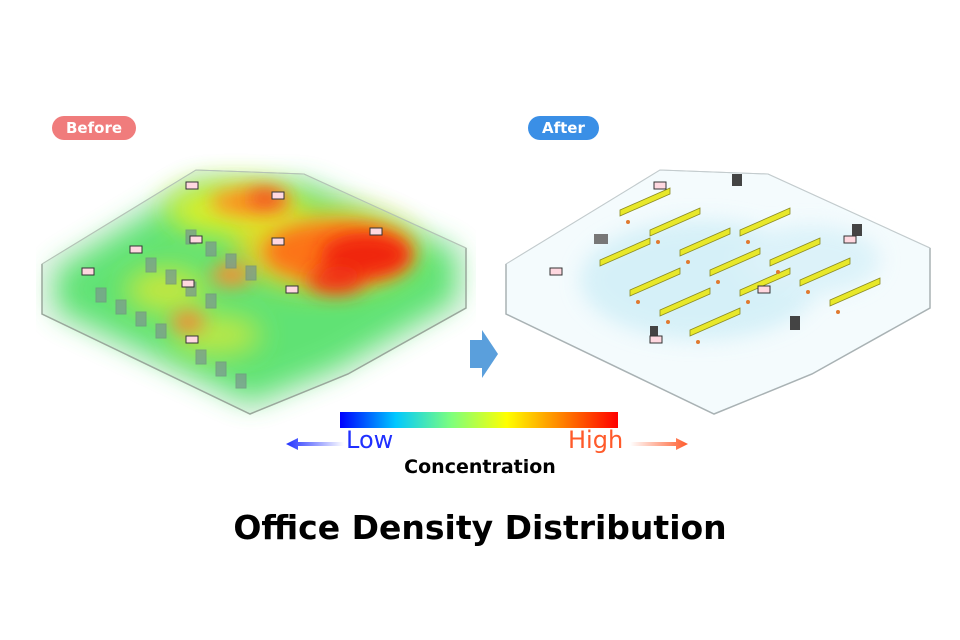 This screenshot has width=960, height=640. I want to click on low-label: Low, so click(370, 440).